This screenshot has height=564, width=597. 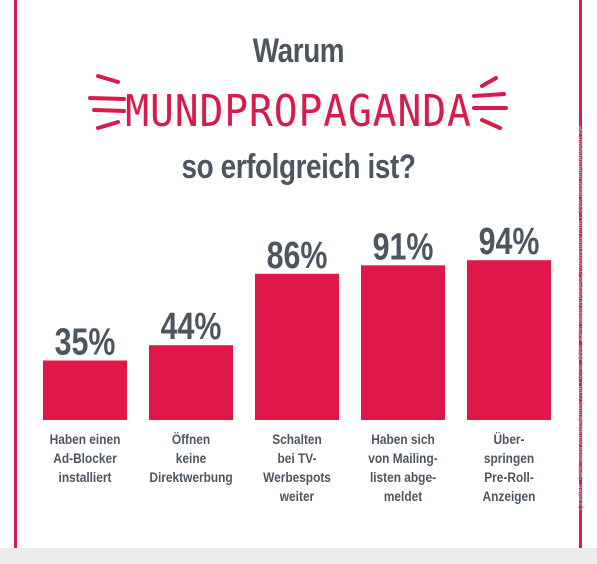 I want to click on right-dash-bottom, so click(x=491, y=124).